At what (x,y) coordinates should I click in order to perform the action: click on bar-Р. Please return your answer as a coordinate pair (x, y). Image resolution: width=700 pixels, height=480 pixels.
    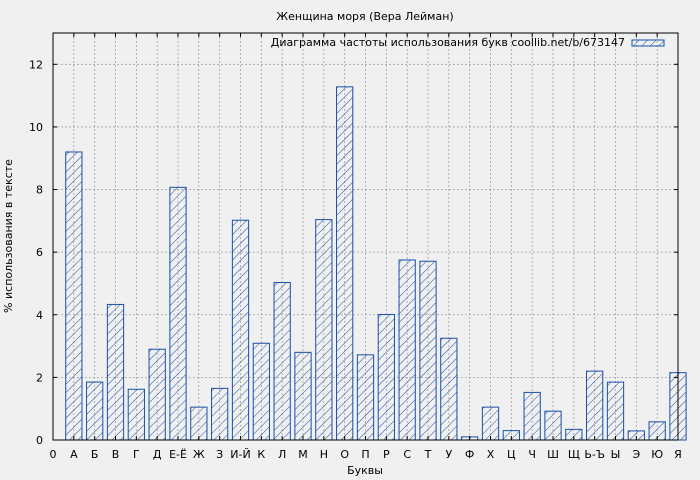
    Looking at the image, I should click on (386, 377).